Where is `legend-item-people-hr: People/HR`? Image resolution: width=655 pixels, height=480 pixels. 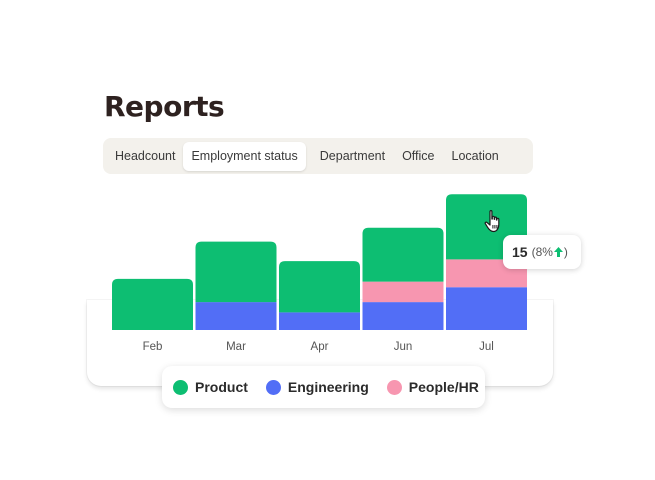
legend-item-people-hr: People/HR is located at coordinates (432, 387).